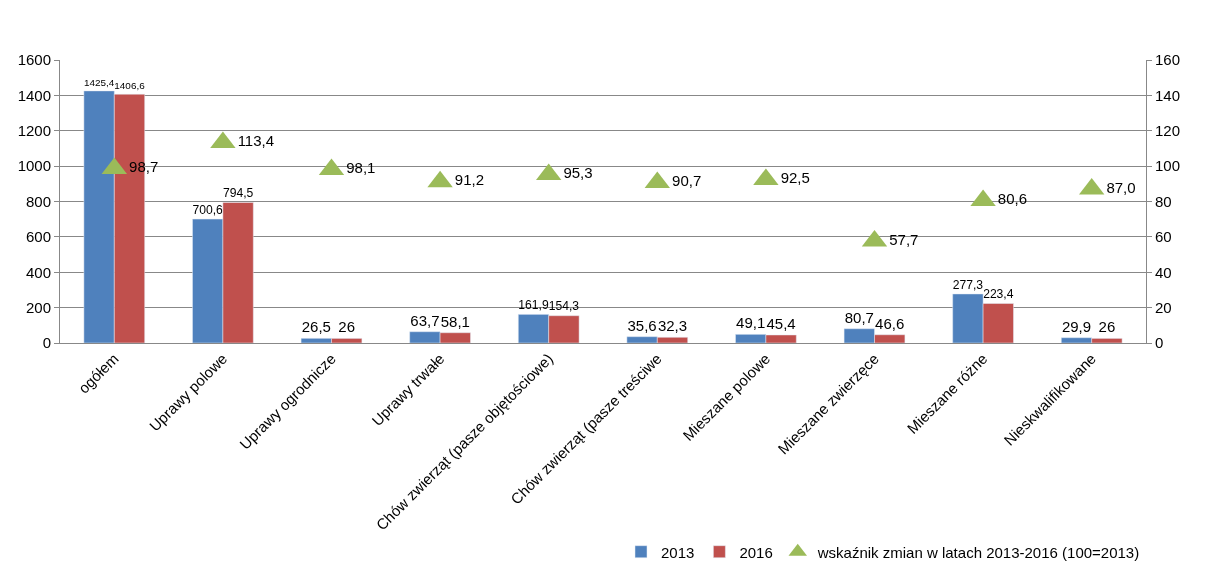  What do you see at coordinates (1159, 343) in the screenshot?
I see `y2-tick-label: 0` at bounding box center [1159, 343].